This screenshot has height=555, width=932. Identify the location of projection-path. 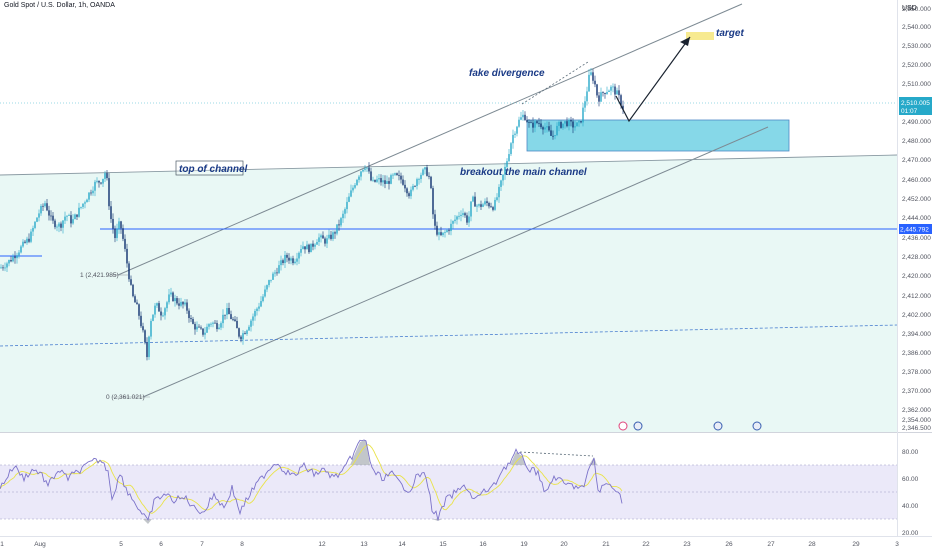
(653, 79).